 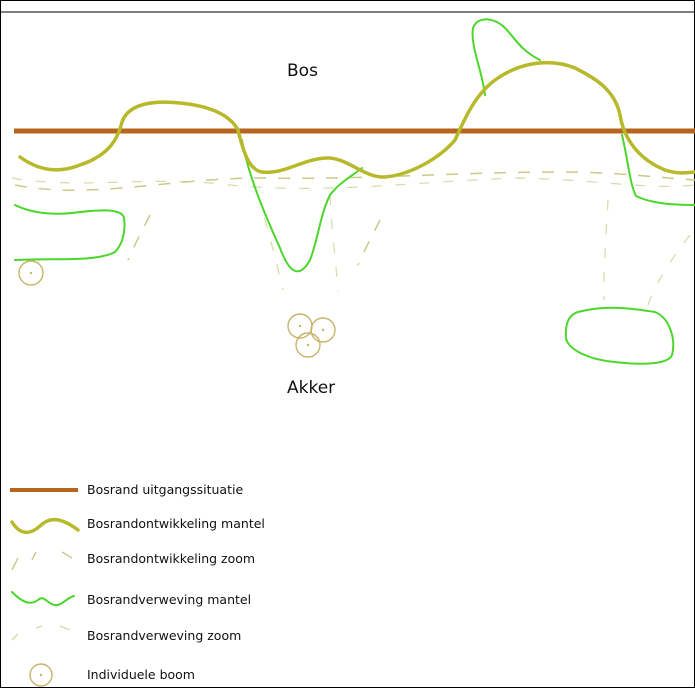 I want to click on legend-item-ontwikkeling-zoom: Bosrandontwikkeling zoom, so click(x=133, y=561).